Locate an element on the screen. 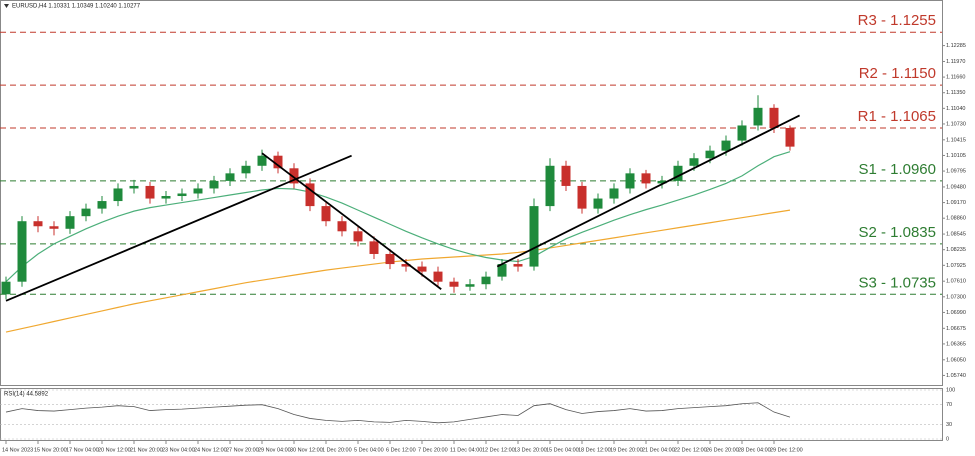 The image size is (975, 456). y-tick-label: 1.06675 is located at coordinates (956, 329).